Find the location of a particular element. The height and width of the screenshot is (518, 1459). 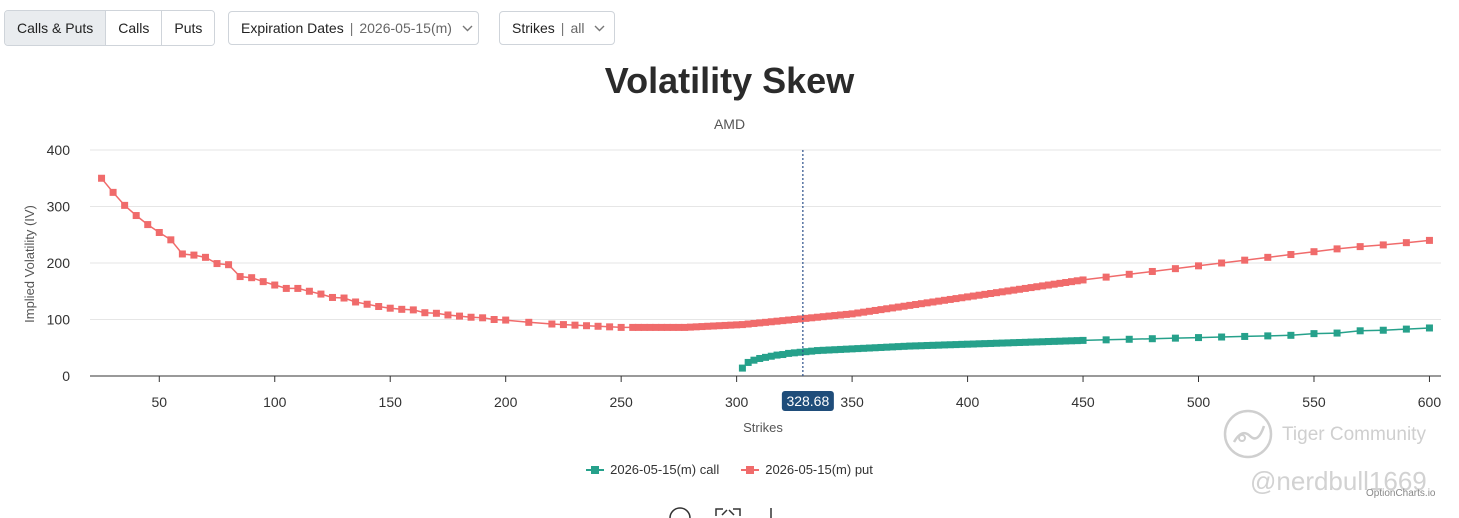

expiration-dates-dropdown: Expiration Dates | 2026-05-15(m) is located at coordinates (353, 28).